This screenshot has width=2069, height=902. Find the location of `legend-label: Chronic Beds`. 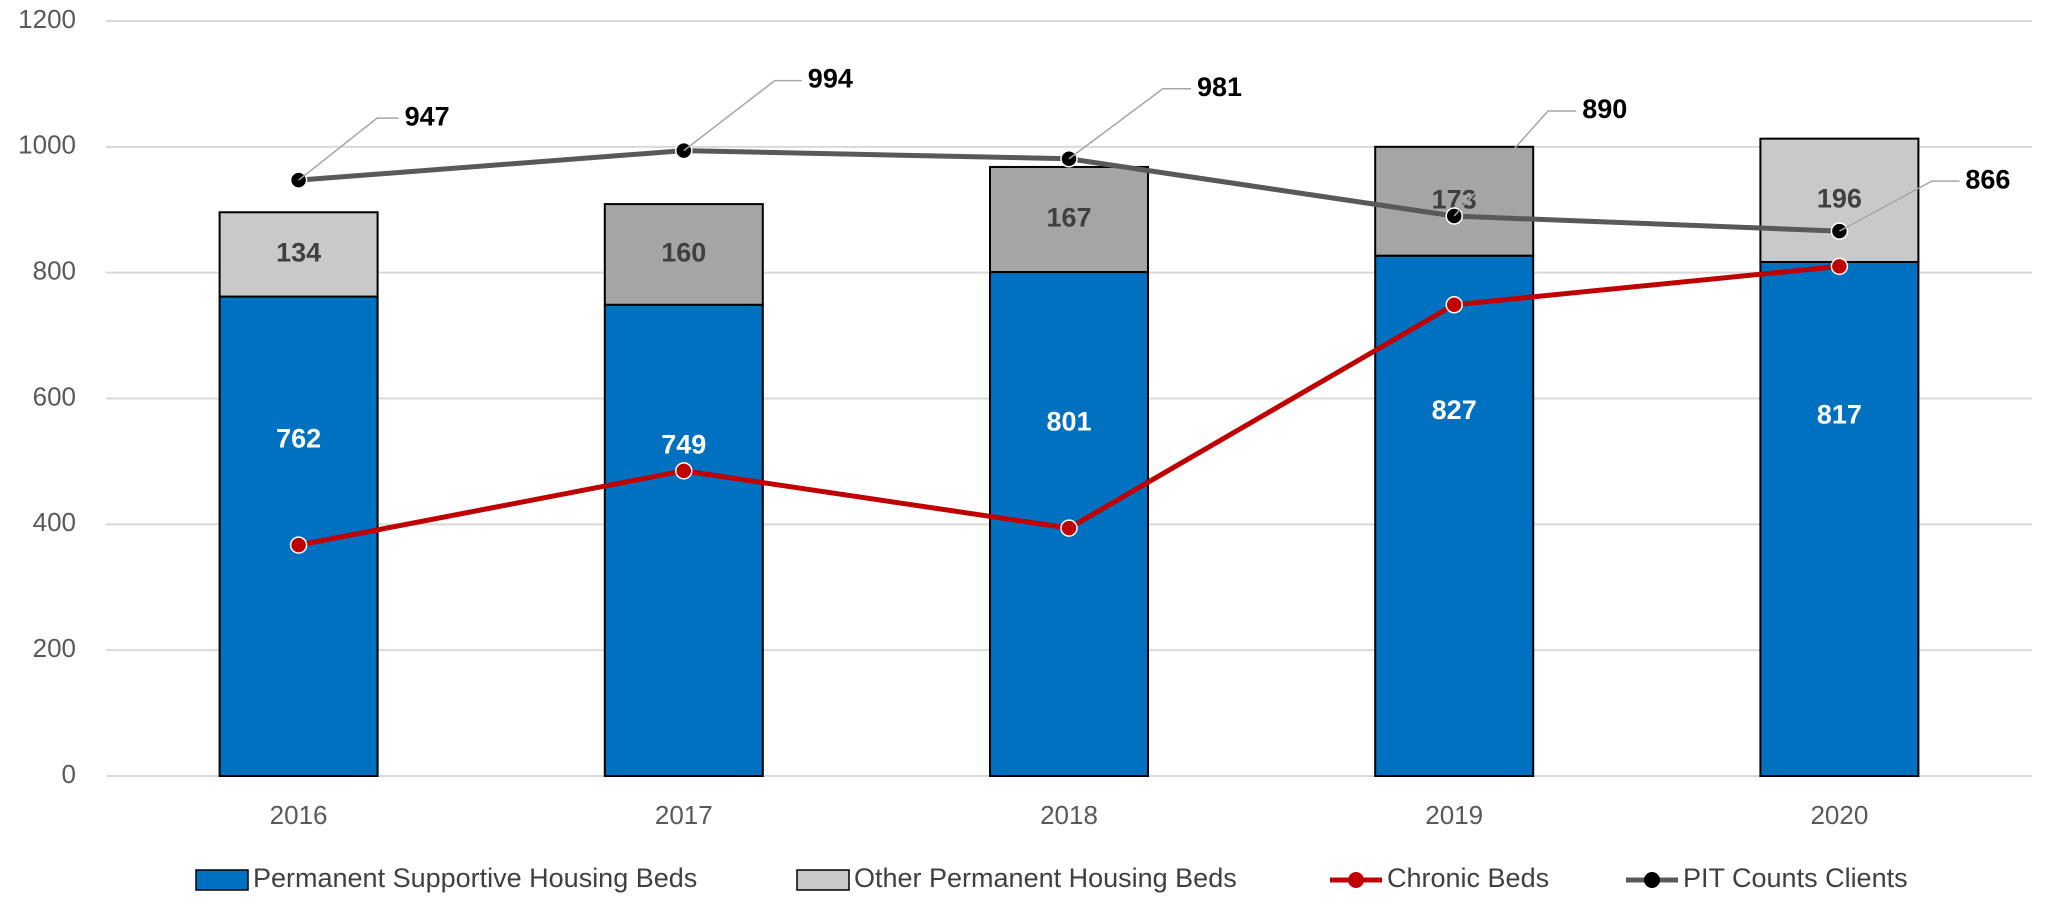

legend-label: Chronic Beds is located at coordinates (1468, 878).